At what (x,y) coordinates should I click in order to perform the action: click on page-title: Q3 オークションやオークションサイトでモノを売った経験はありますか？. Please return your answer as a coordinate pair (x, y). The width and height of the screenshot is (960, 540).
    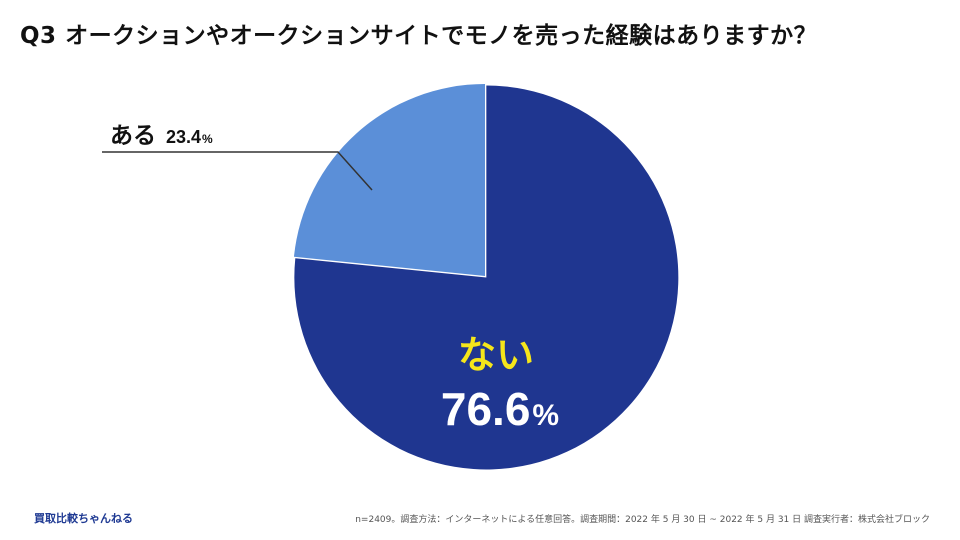
    Looking at the image, I should click on (419, 36).